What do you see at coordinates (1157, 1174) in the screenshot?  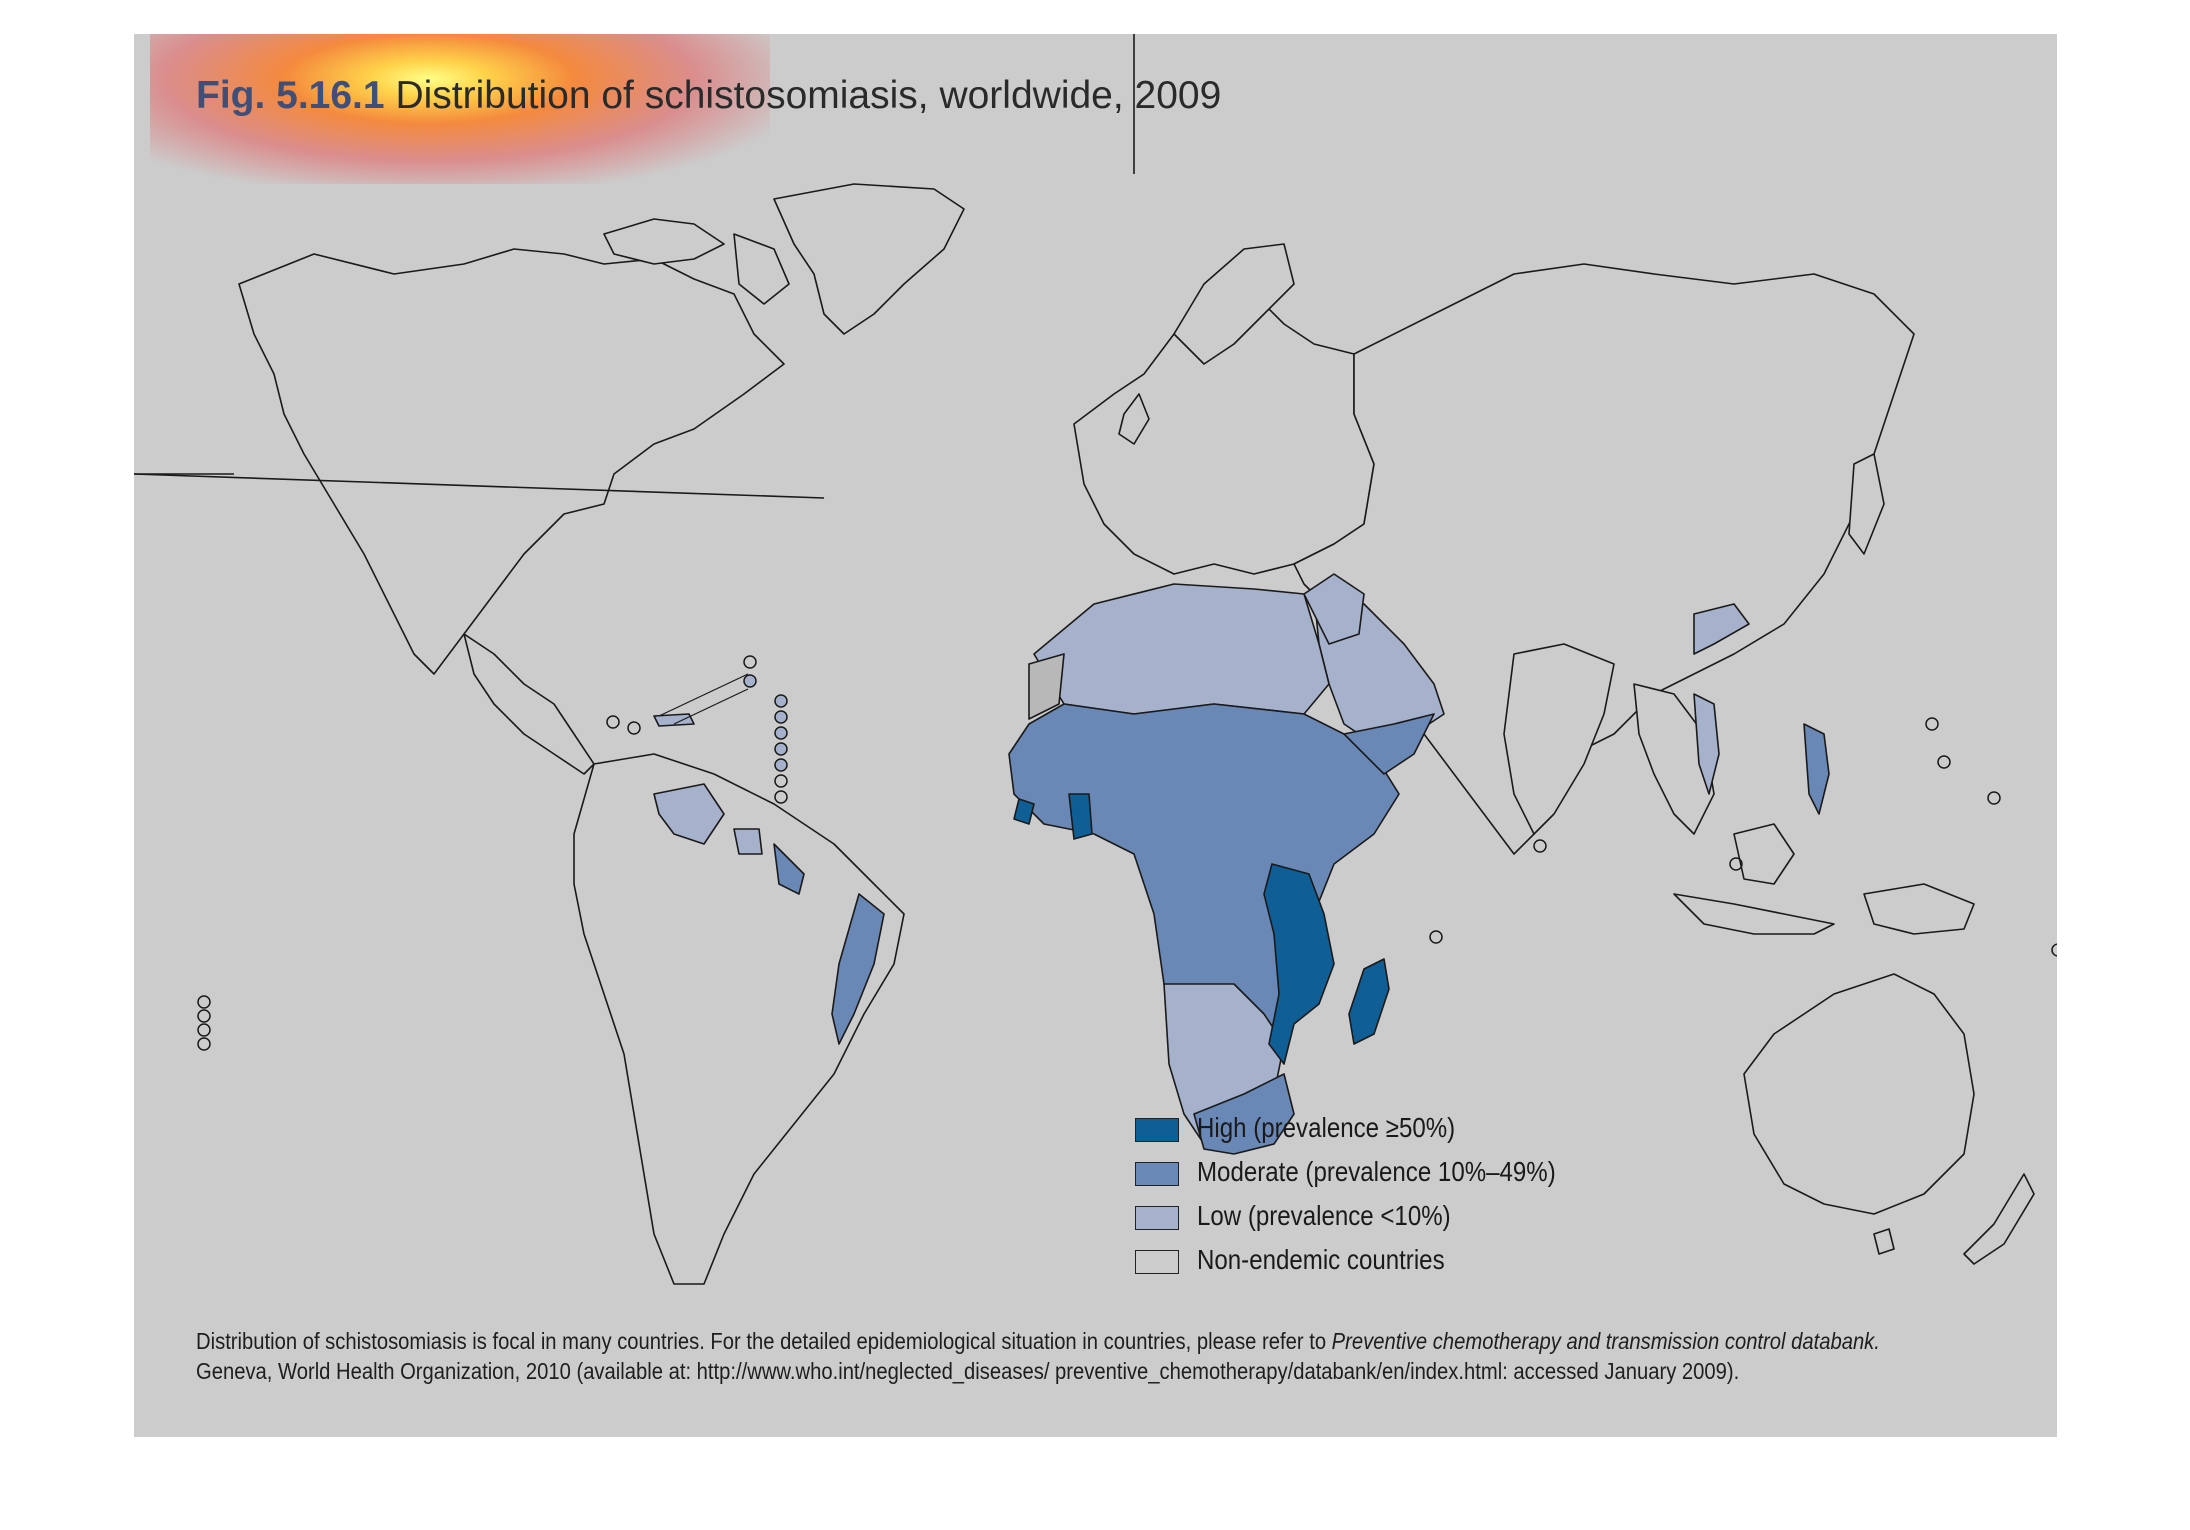 I see `legend-swatch-moderate` at bounding box center [1157, 1174].